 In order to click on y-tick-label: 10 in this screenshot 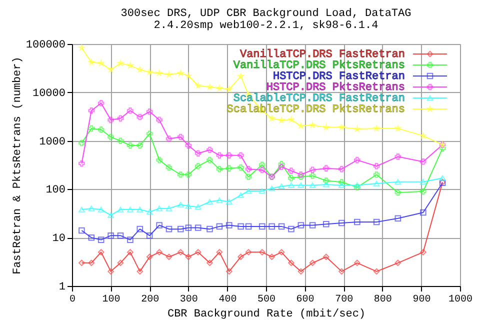, I will do `click(59, 239)`.